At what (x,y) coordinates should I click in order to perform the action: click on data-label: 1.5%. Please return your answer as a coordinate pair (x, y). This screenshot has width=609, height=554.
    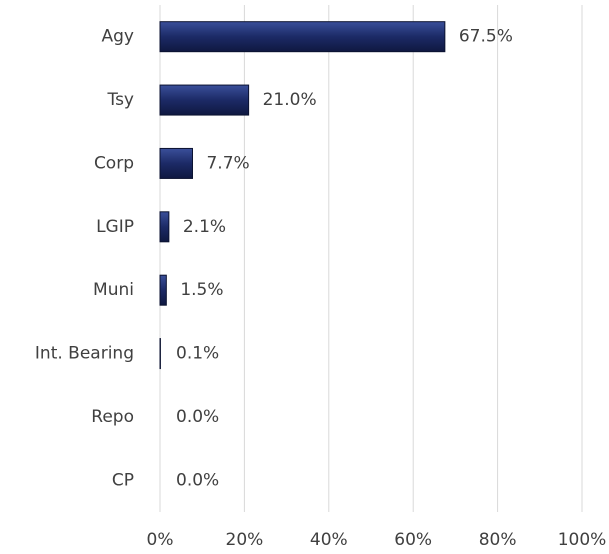
    Looking at the image, I should click on (201, 290).